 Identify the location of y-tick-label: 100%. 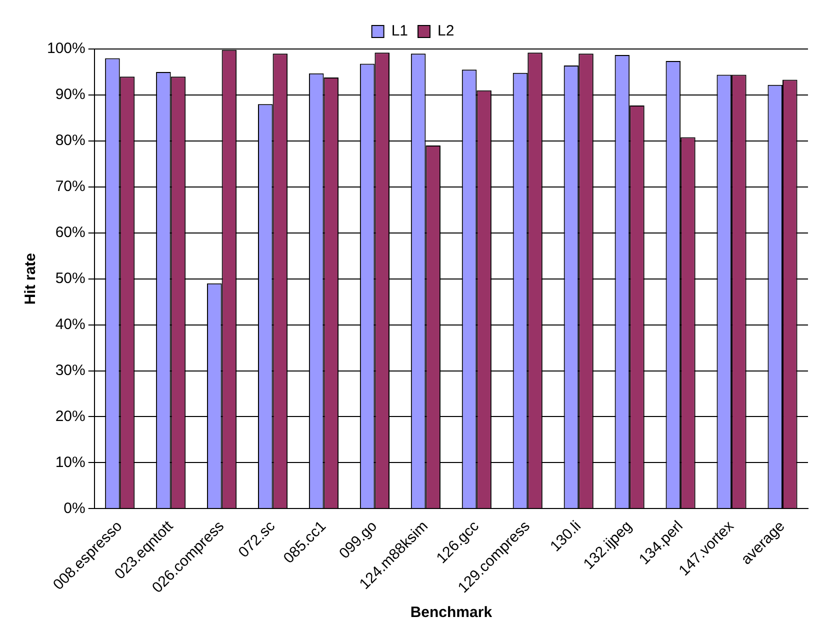
(66, 49).